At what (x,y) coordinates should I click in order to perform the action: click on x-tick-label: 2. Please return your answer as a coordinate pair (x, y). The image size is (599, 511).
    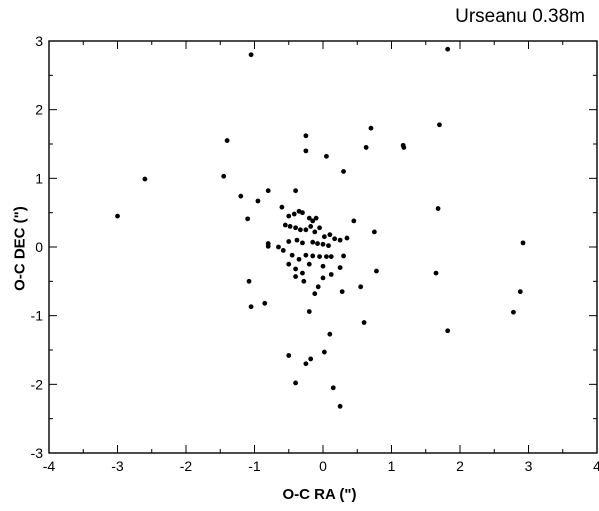
    Looking at the image, I should click on (460, 466).